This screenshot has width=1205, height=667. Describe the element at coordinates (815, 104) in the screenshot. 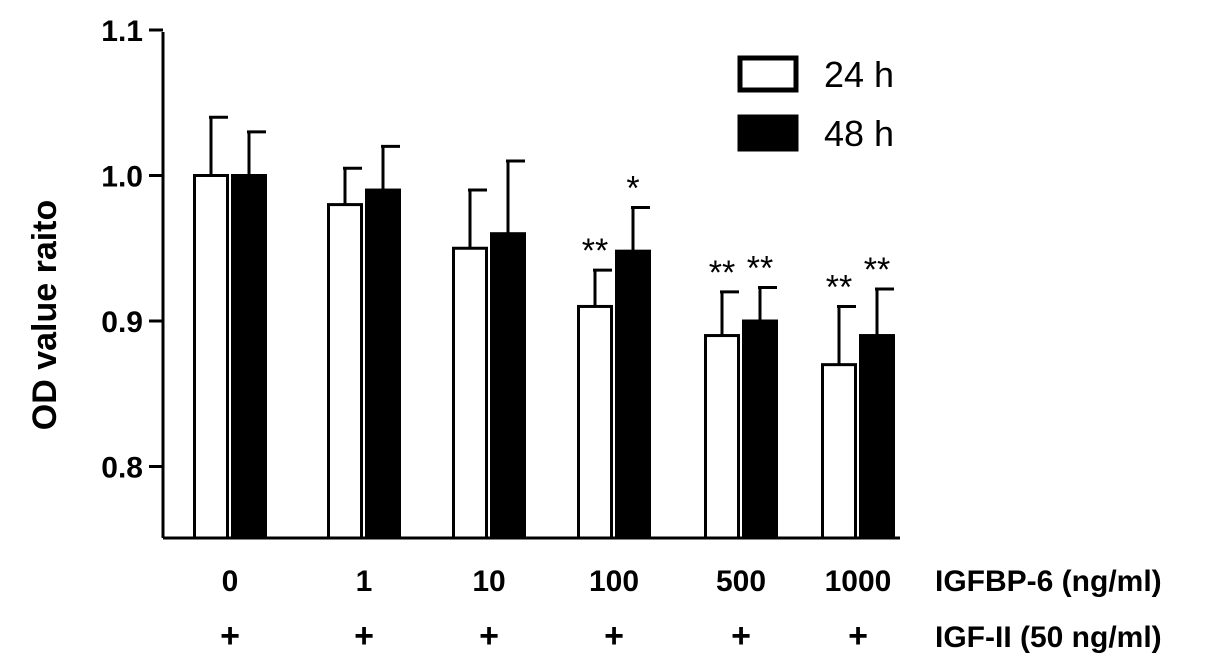

I see `chart-legend: 24 h 48 h` at that location.